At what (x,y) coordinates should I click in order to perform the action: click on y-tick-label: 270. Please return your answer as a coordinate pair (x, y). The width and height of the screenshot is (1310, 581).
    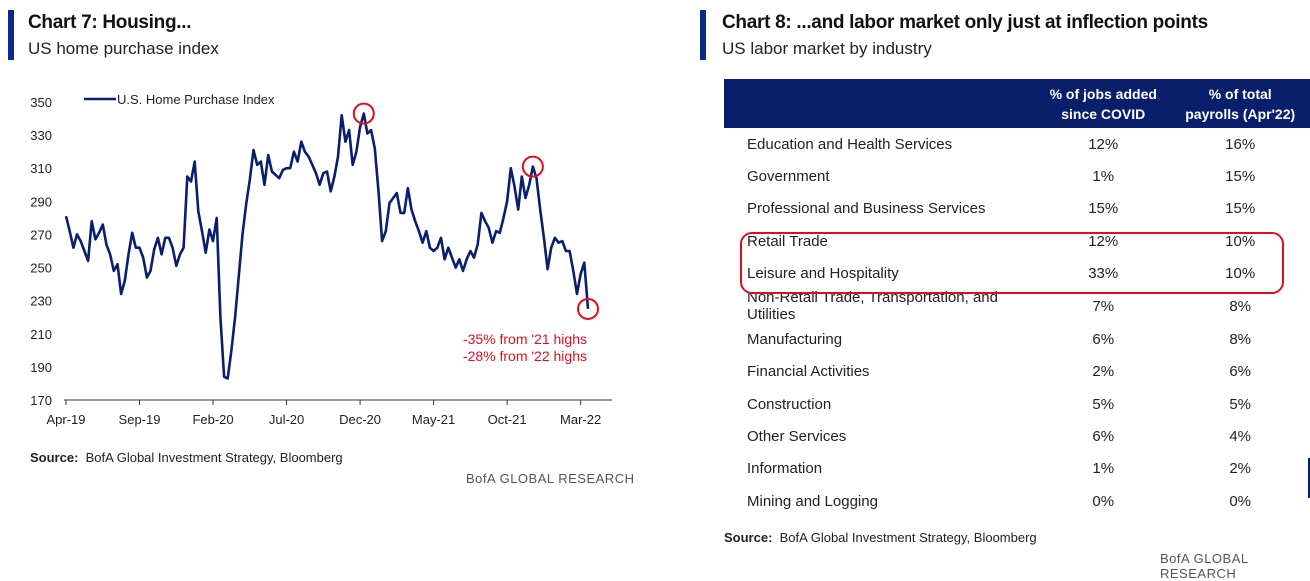
    Looking at the image, I should click on (41, 234).